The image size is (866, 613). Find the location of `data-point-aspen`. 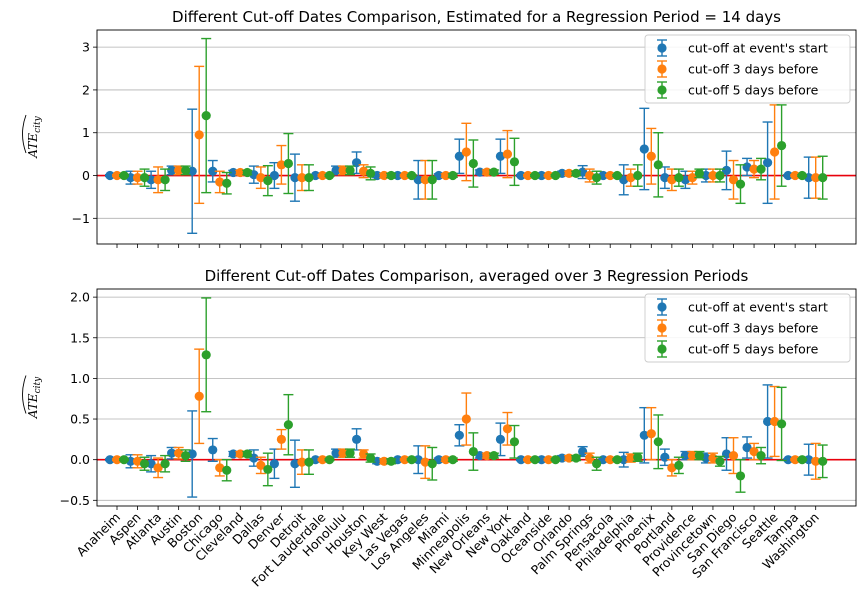

data-point-aspen is located at coordinates (137, 461).